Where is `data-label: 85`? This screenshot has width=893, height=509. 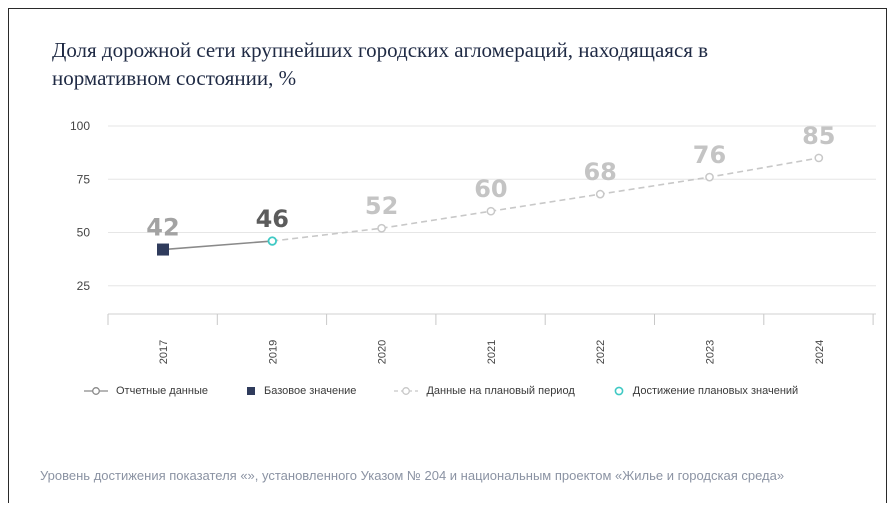
data-label: 85 is located at coordinates (818, 136).